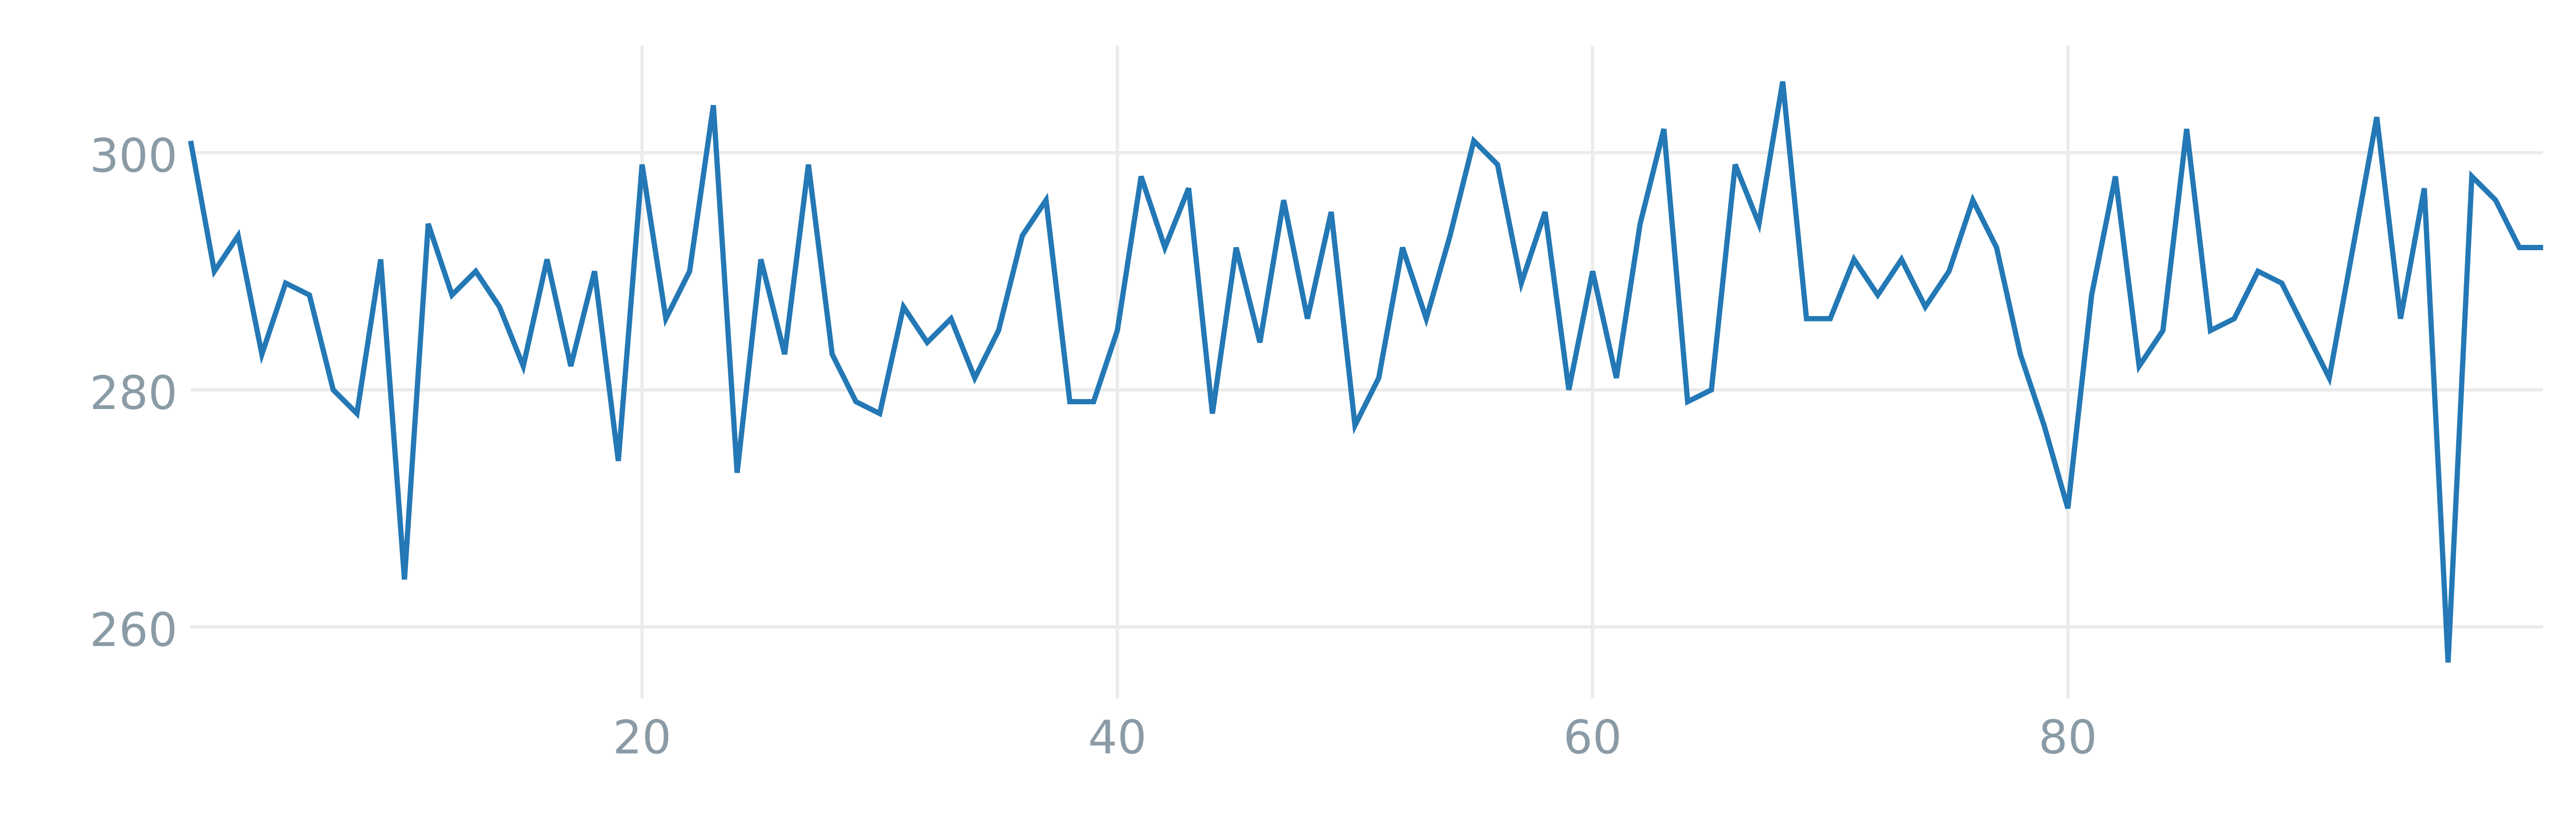  I want to click on y-tick-label: 280, so click(133, 393).